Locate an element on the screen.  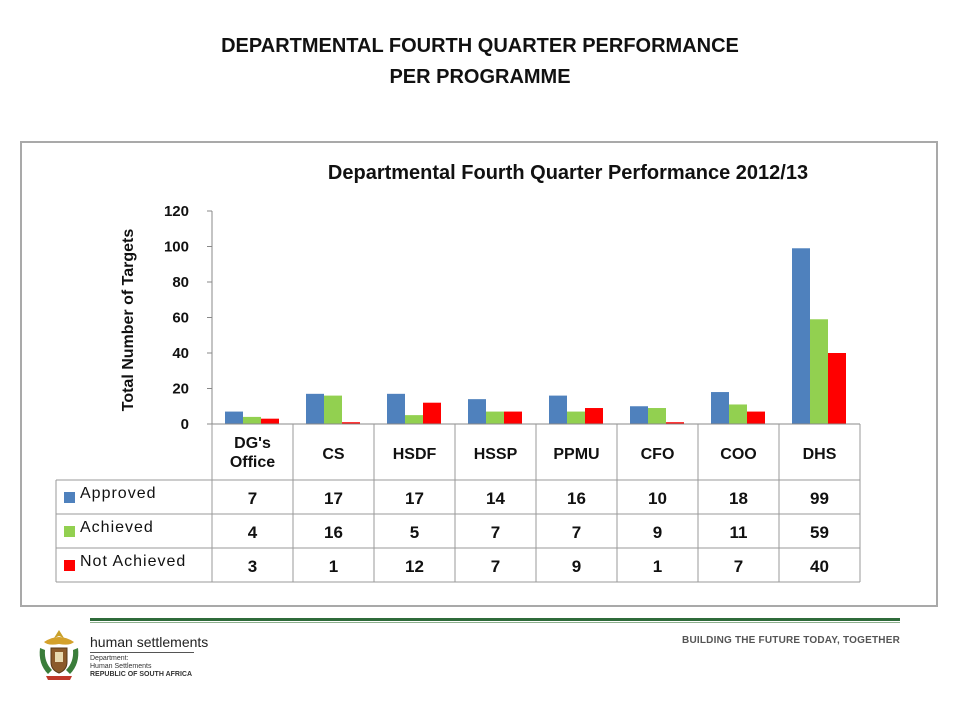
org-name-underline is located at coordinates (142, 652).